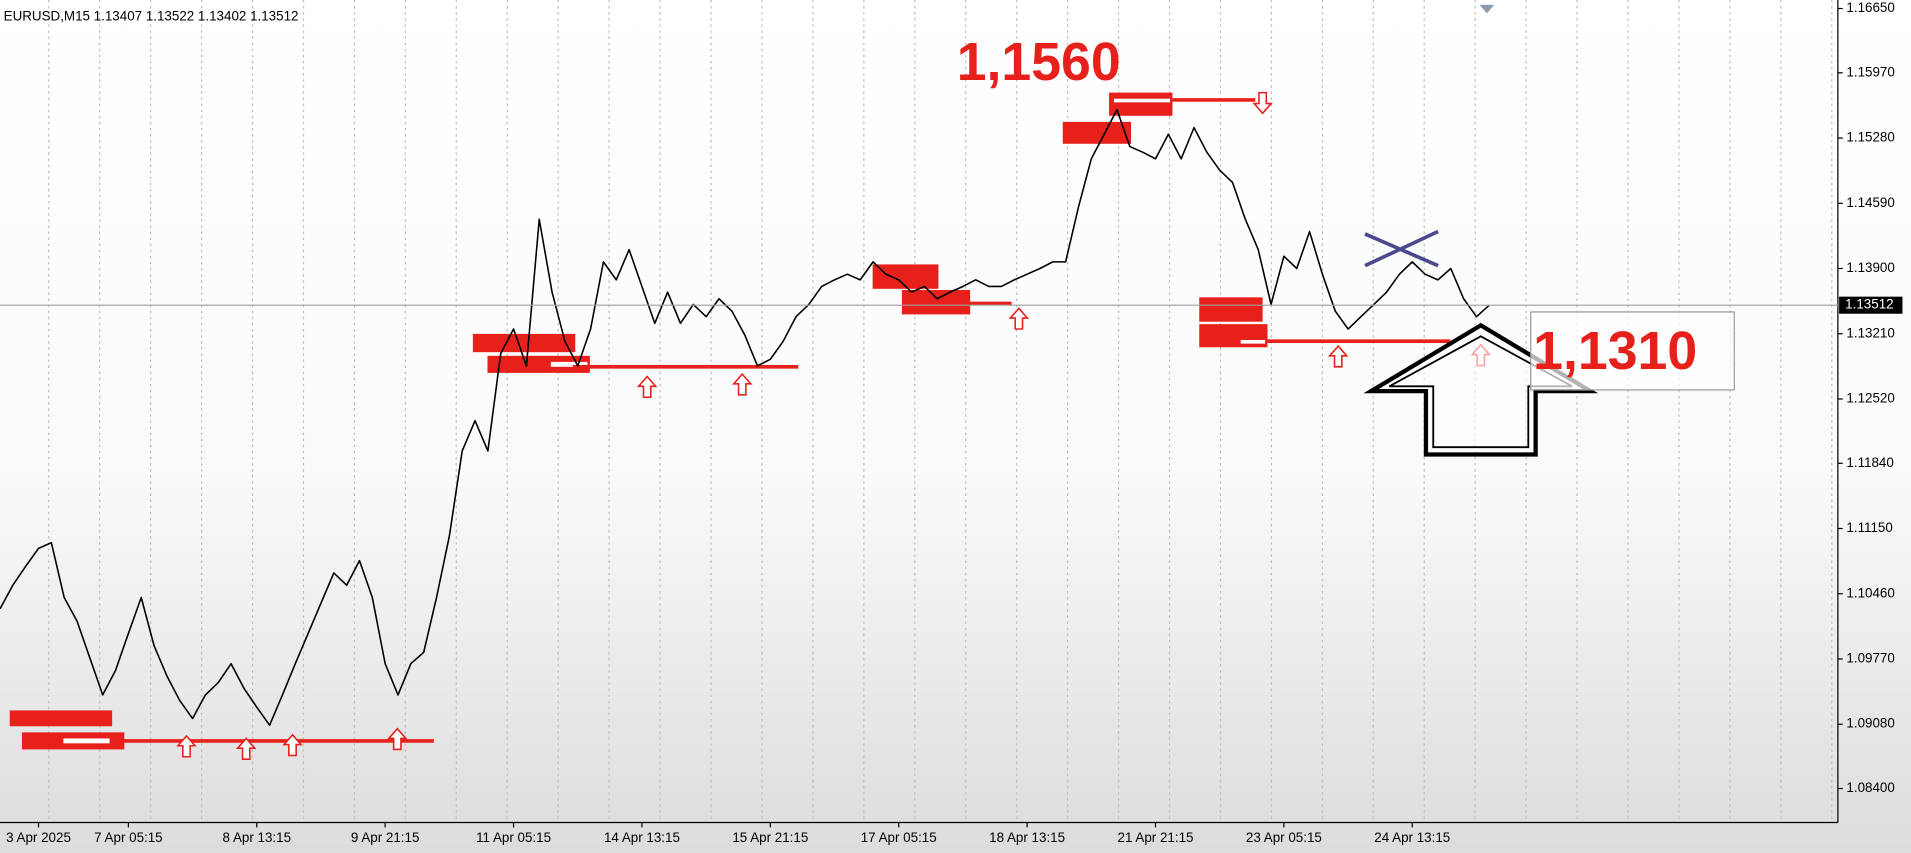 The width and height of the screenshot is (1911, 853). What do you see at coordinates (1481, 389) in the screenshot?
I see `big-arrow` at bounding box center [1481, 389].